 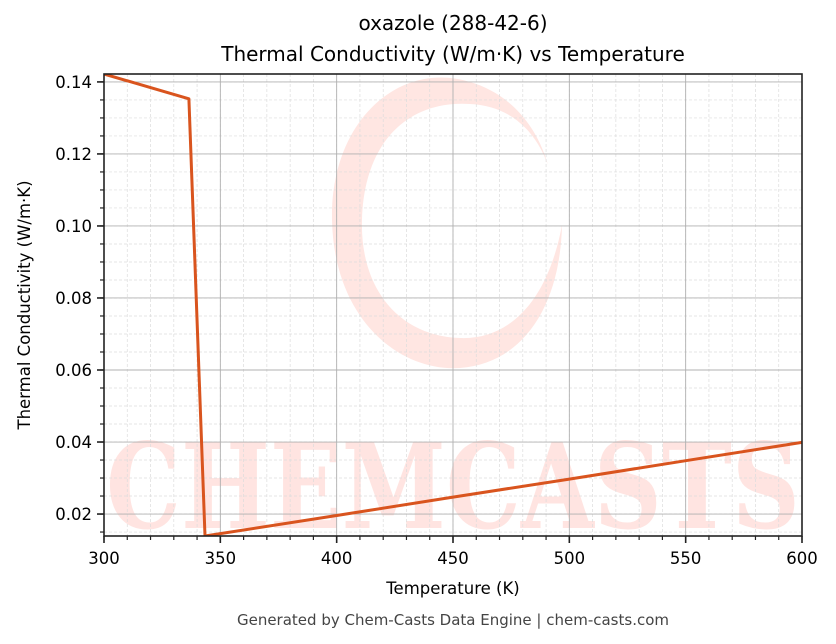 I want to click on x-tick-label: 450, so click(x=453, y=558).